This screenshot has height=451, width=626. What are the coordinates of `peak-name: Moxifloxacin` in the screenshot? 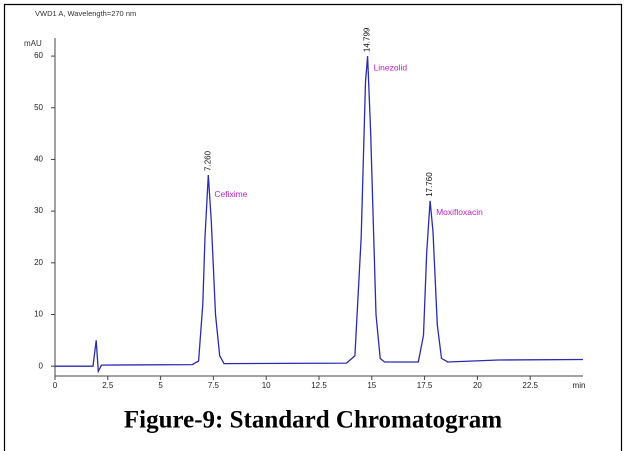 It's located at (459, 212).